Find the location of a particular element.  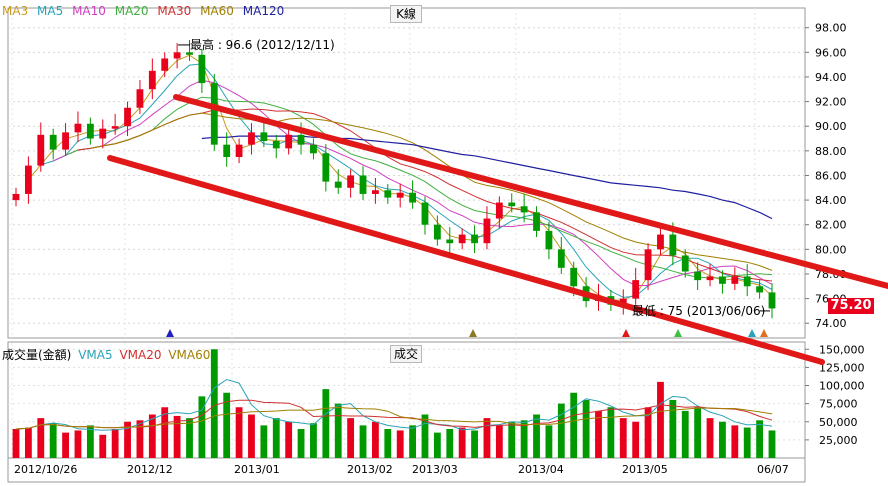

vma60-line is located at coordinates (394, 418).